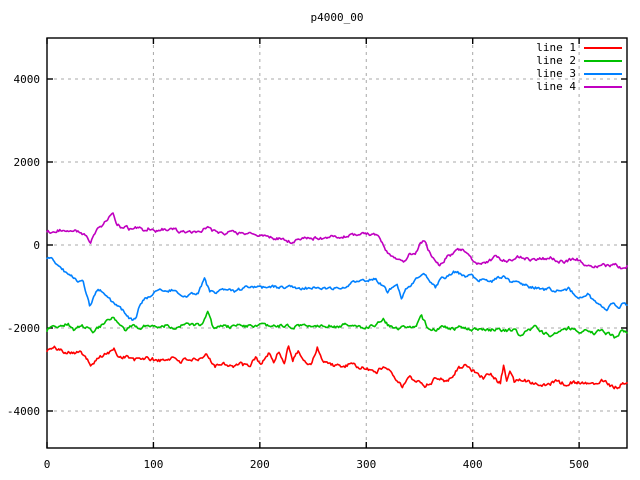 The height and width of the screenshot is (480, 640). I want to click on x-tick-label: 500, so click(579, 464).